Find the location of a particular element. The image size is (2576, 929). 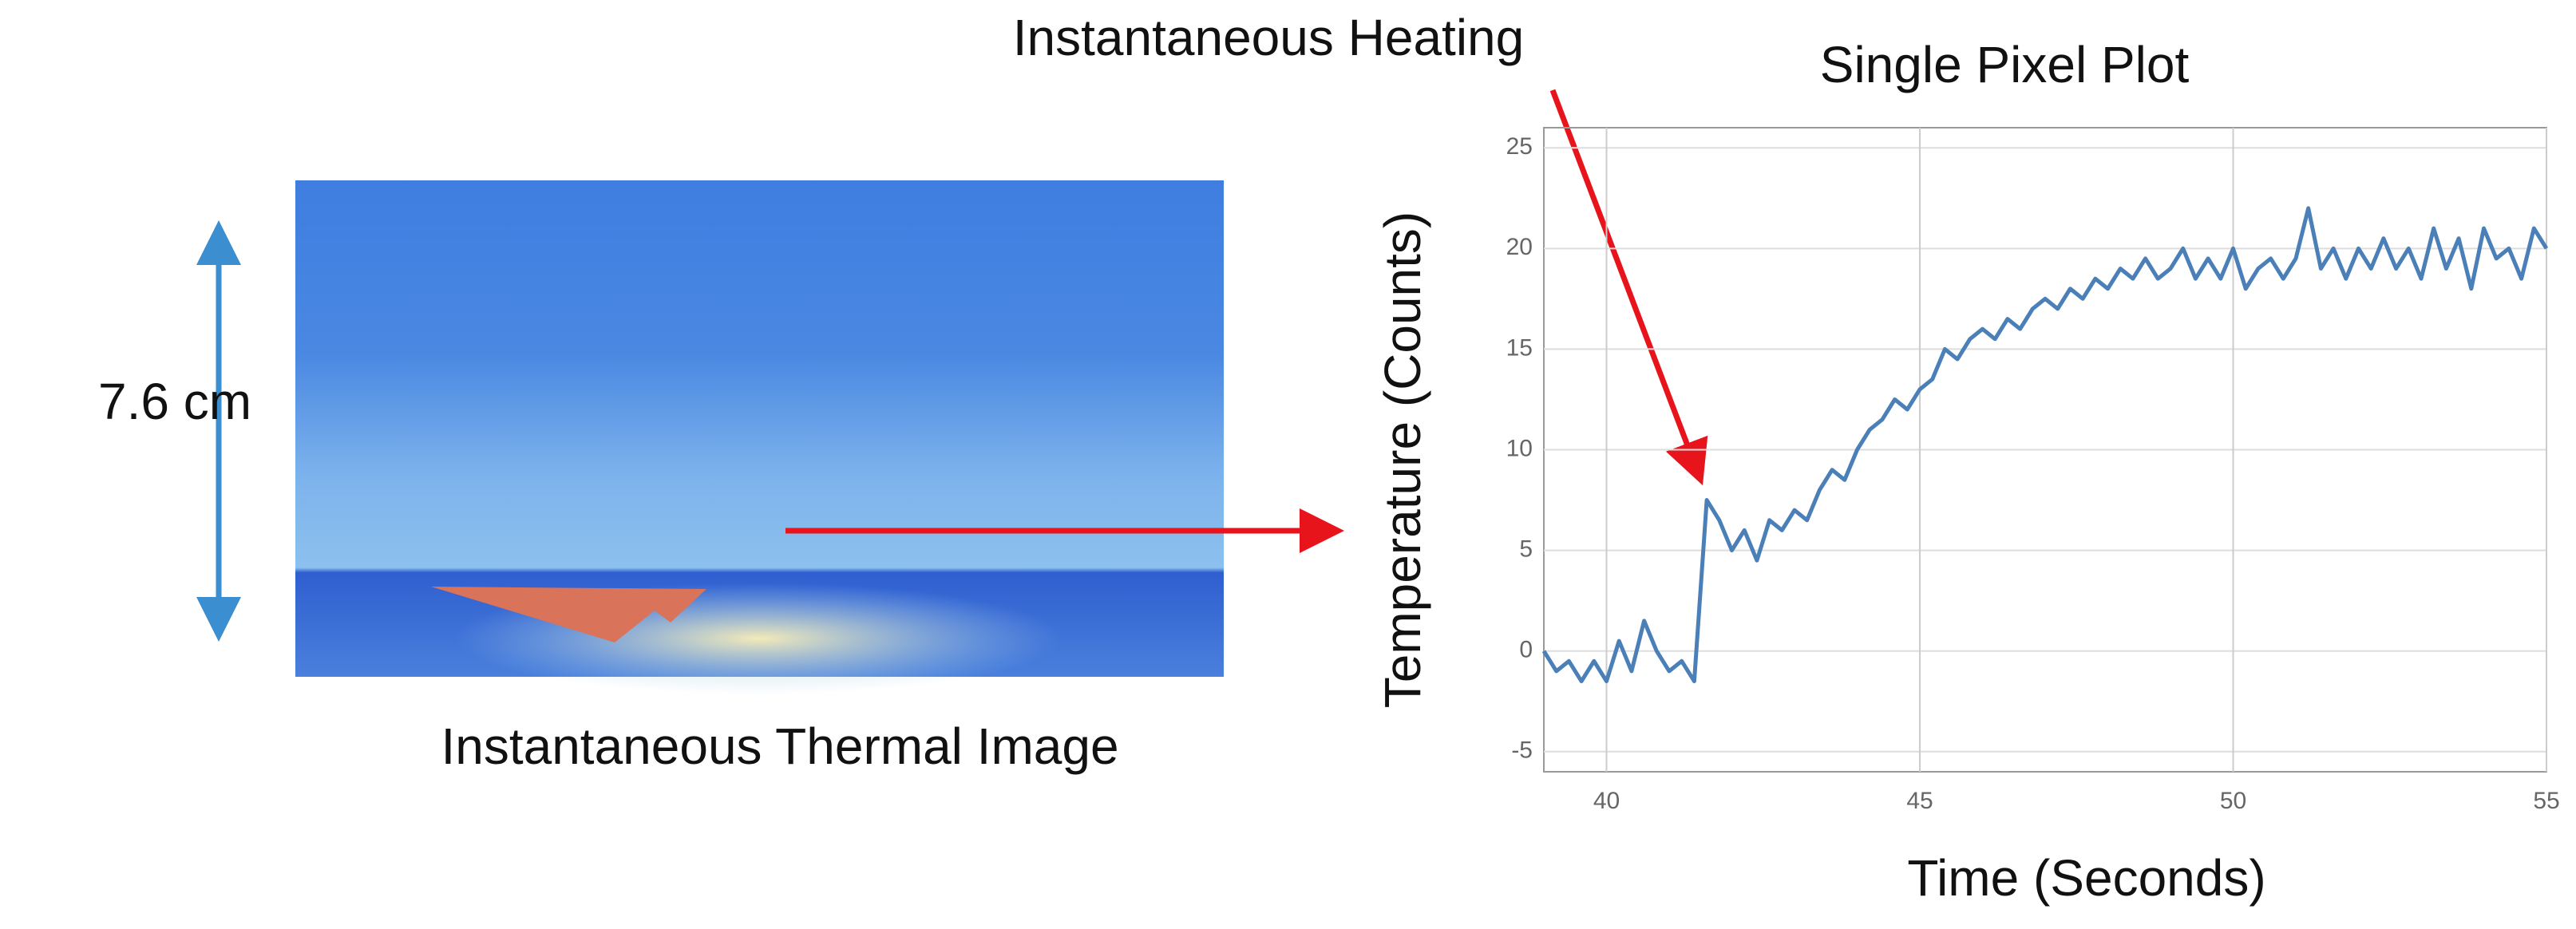

annotation: Instantaneous Heating is located at coordinates (1268, 37).